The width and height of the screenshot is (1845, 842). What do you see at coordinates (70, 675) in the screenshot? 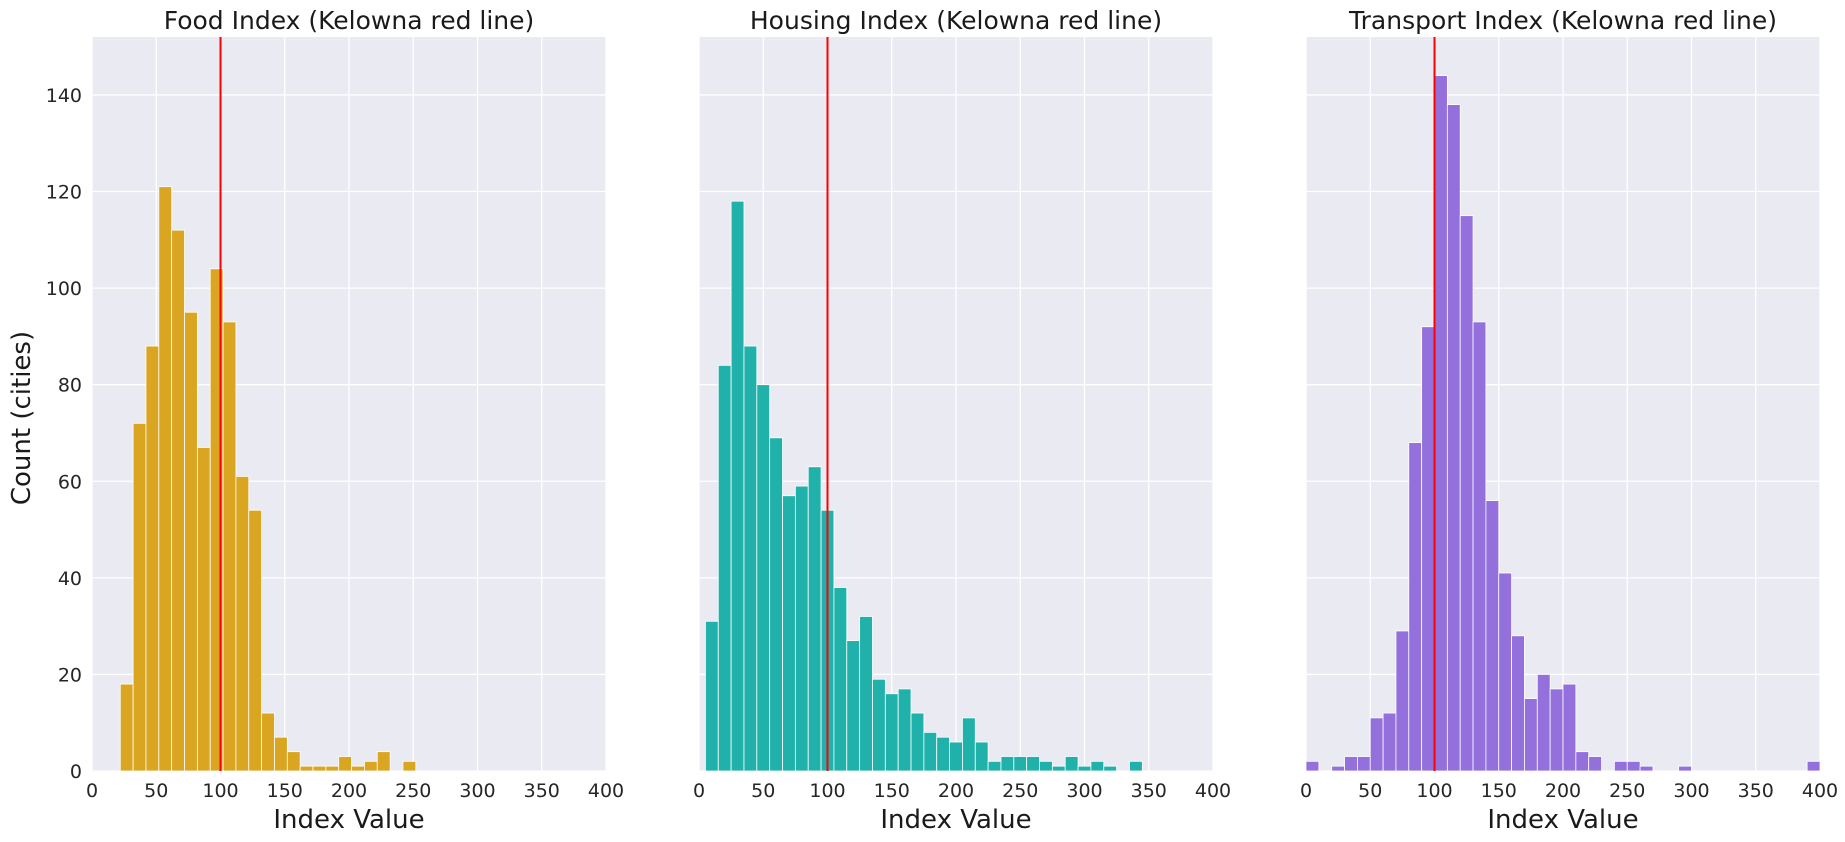
I see `y-tick-label: 20` at bounding box center [70, 675].